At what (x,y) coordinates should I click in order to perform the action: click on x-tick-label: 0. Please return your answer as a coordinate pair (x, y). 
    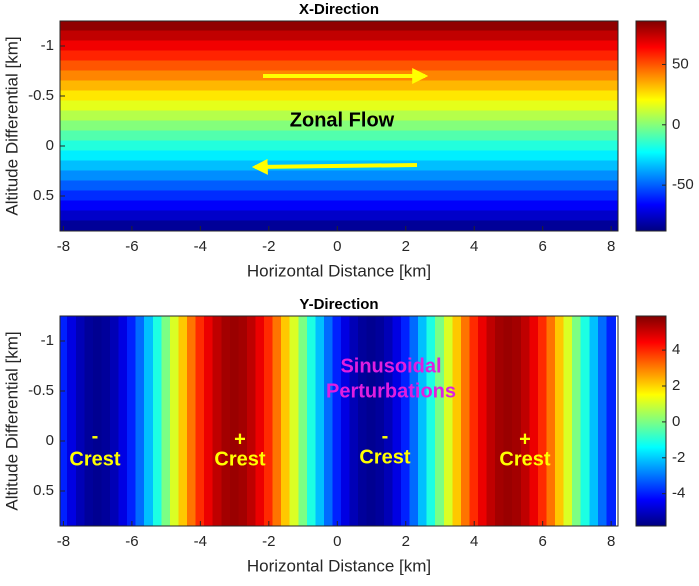
    Looking at the image, I should click on (337, 246).